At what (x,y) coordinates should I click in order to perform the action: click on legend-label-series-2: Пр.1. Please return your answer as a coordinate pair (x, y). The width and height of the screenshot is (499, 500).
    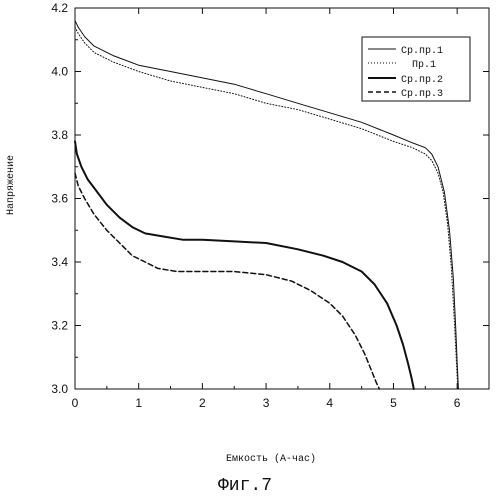
    Looking at the image, I should click on (424, 65).